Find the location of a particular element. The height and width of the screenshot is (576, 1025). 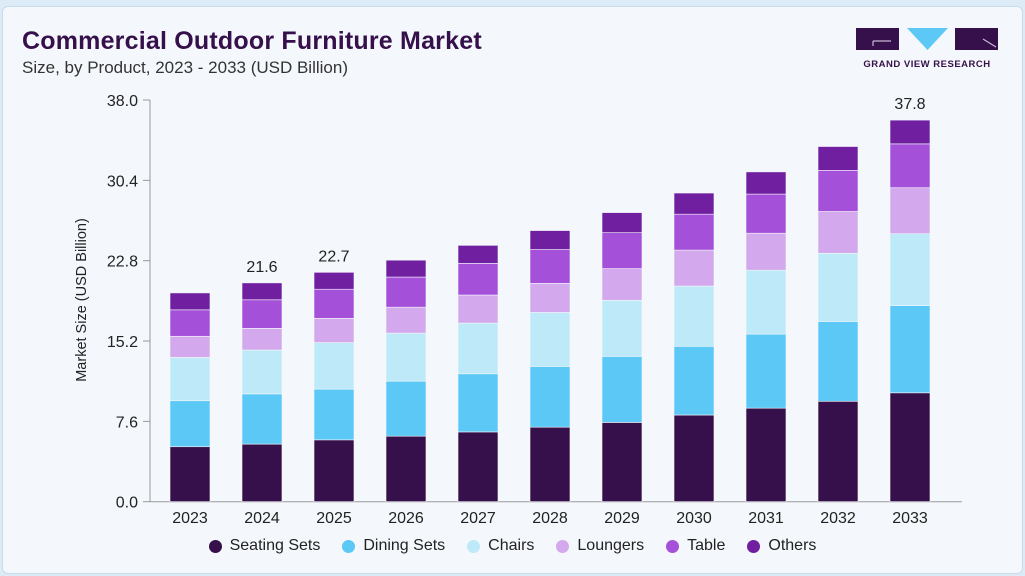

legend-label: Others is located at coordinates (792, 545).